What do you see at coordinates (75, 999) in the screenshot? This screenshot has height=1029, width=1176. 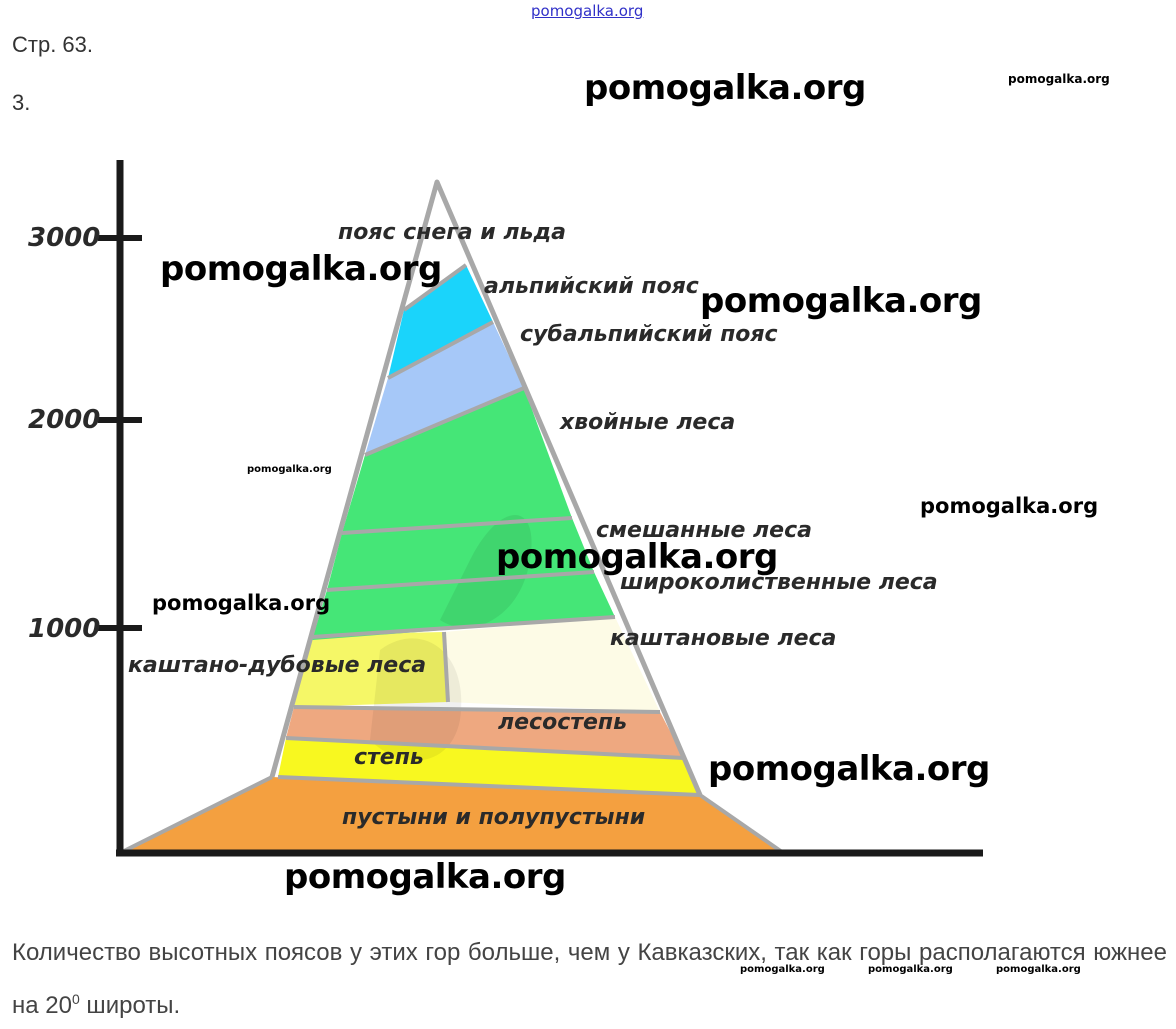 I see `degree-superscript: 0` at bounding box center [75, 999].